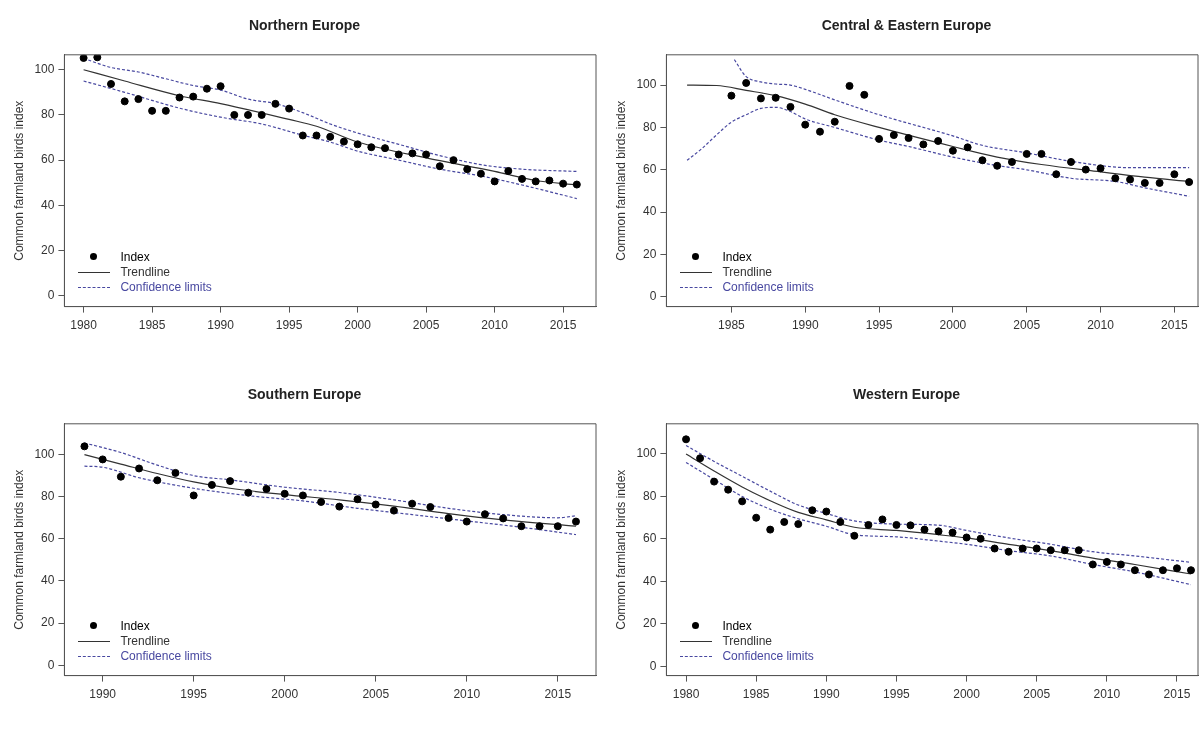 This screenshot has height=738, width=1203. What do you see at coordinates (961, 114) in the screenshot?
I see `line-series` at bounding box center [961, 114].